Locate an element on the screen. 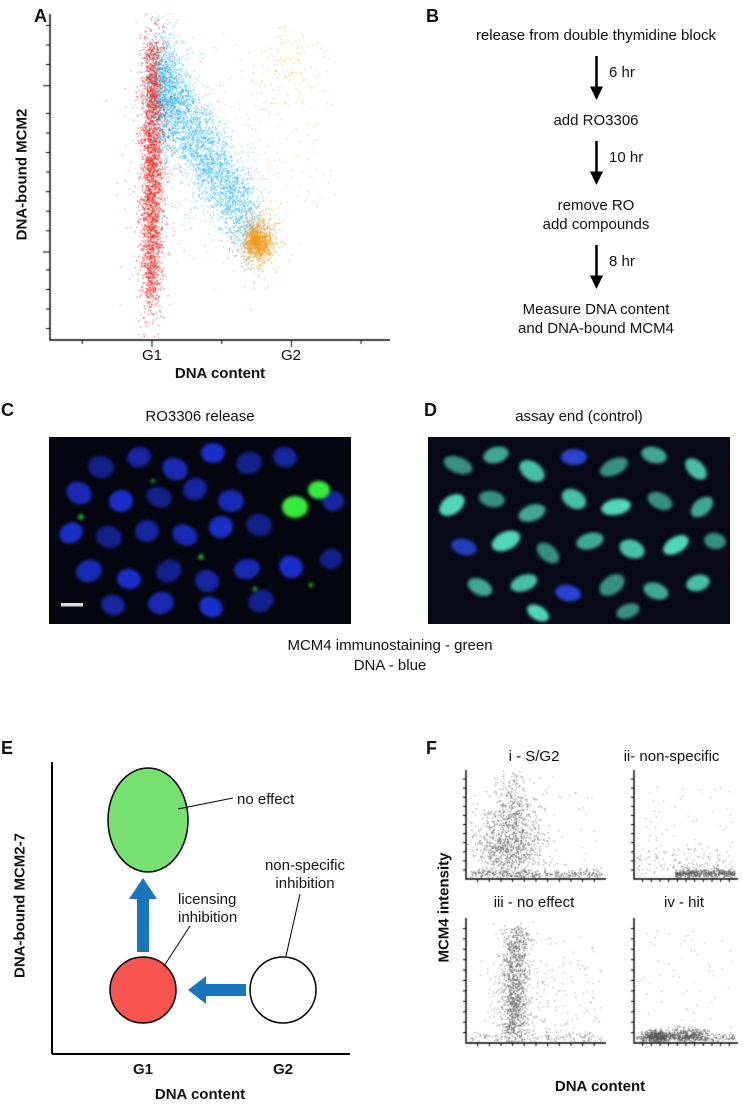 The height and width of the screenshot is (1105, 743). microscopy-caption: MCM4 immunostaining - green DNA - blue is located at coordinates (390, 656).